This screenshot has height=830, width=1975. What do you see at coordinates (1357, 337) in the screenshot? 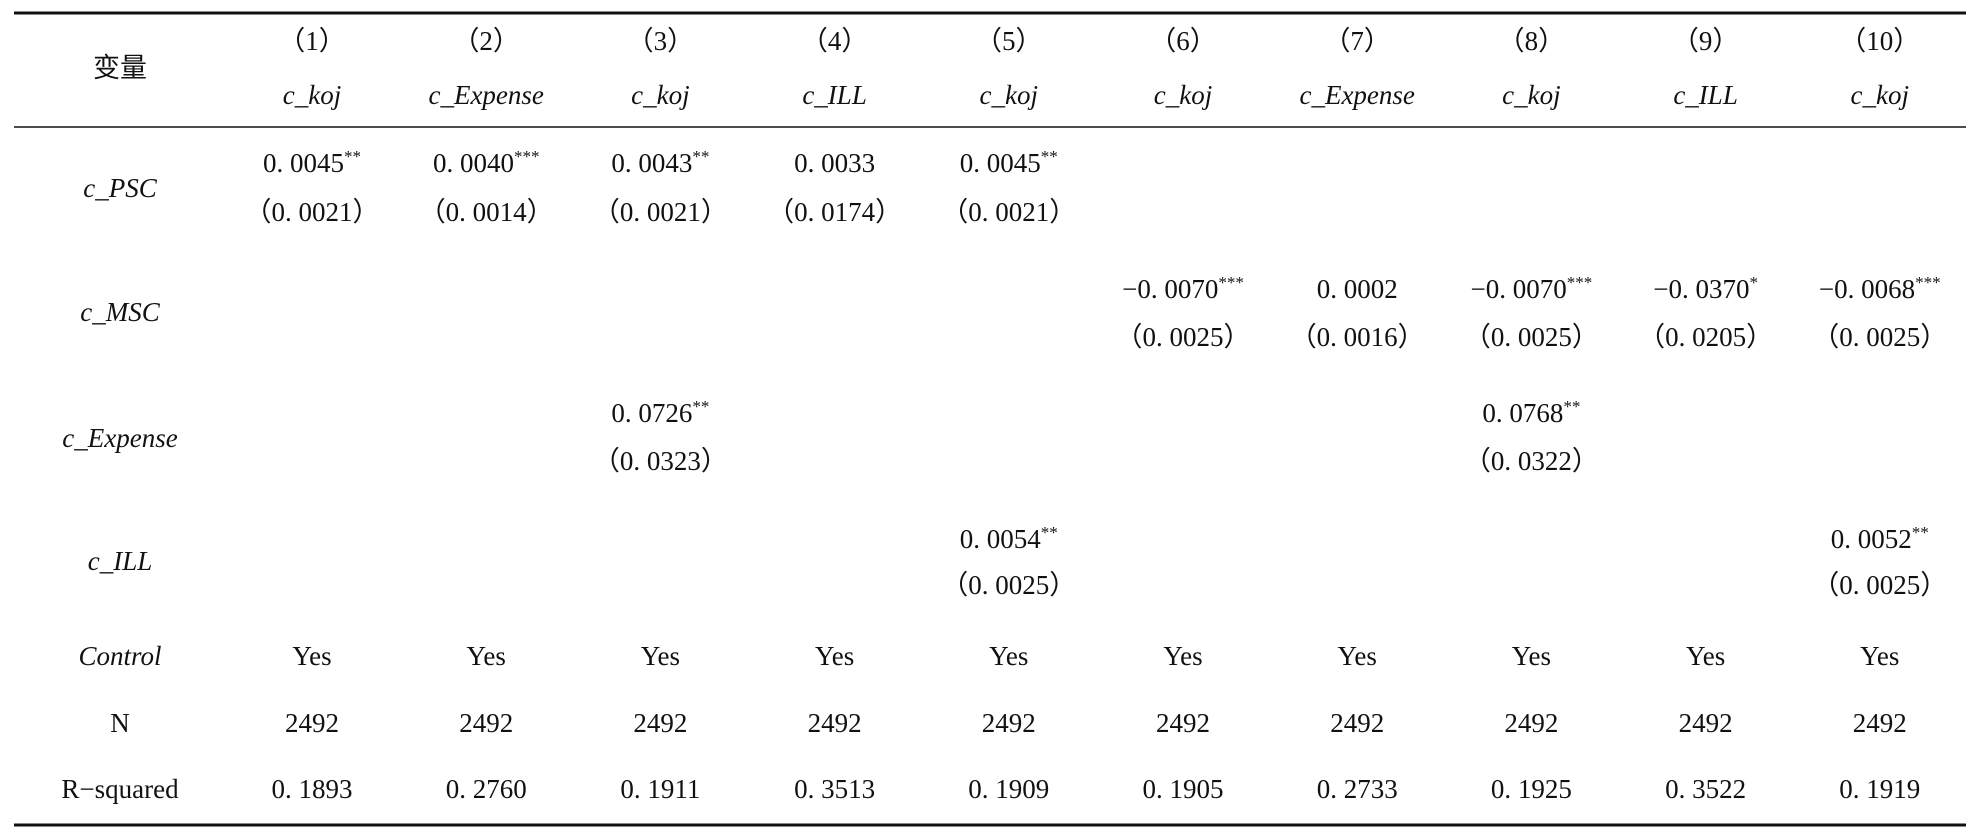
I see `standard-error: （0. 0016）` at bounding box center [1357, 337].